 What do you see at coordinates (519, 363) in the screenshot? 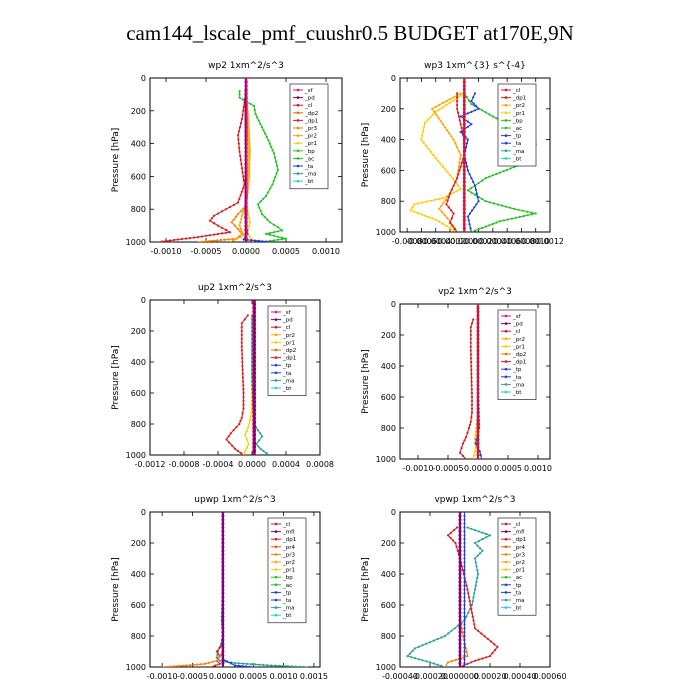
I see `legend-label: _dp1` at bounding box center [519, 363].